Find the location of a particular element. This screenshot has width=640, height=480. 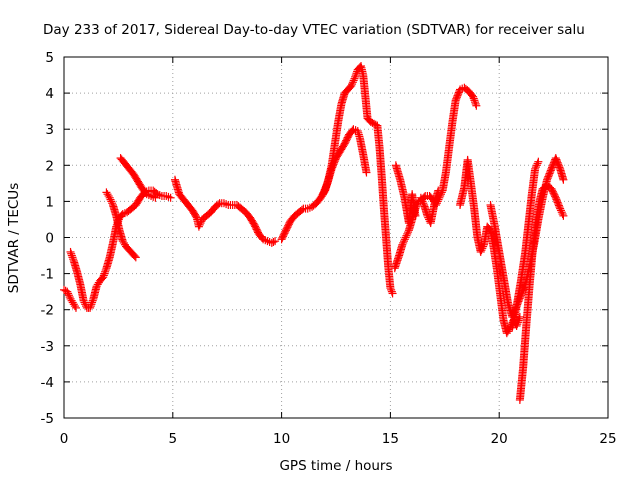

x-tick-labels: 0 5 10 15 20 25 is located at coordinates (338, 439).